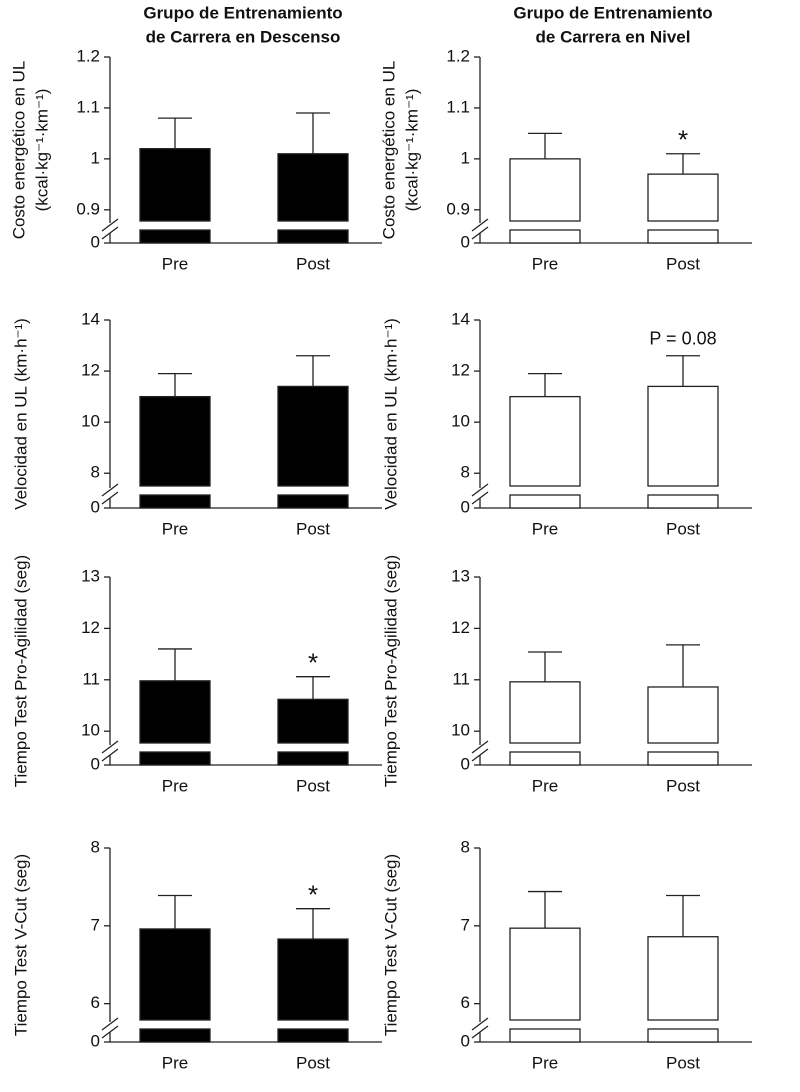  What do you see at coordinates (411, 150) in the screenshot?
I see `y-axis-label: (kcal·kg⁻¹·km⁻¹)` at bounding box center [411, 150].